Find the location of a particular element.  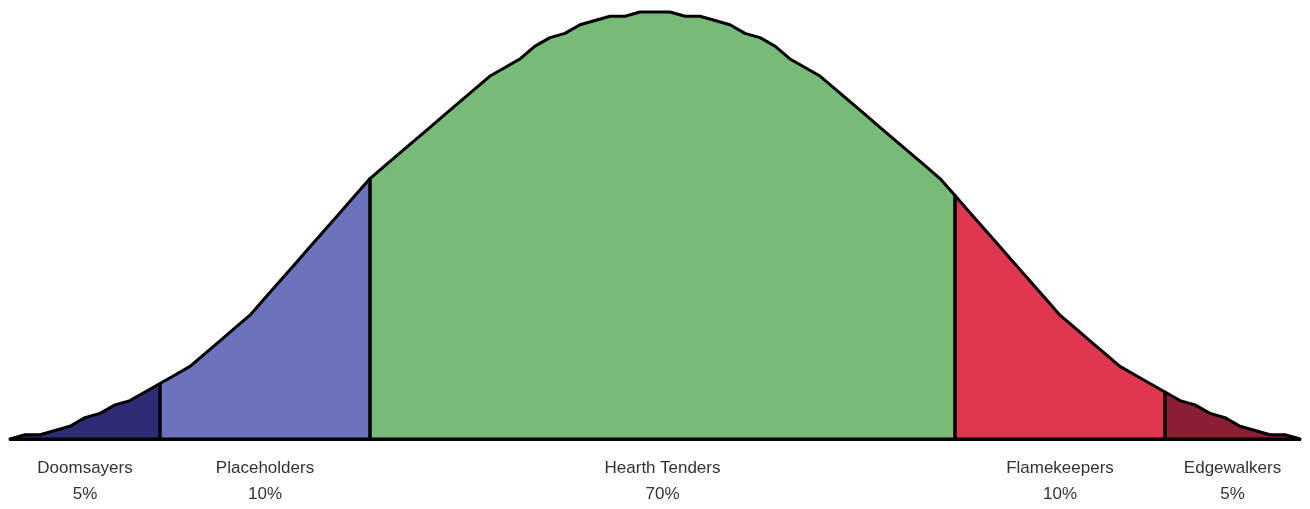

series-label: Placeholders is located at coordinates (265, 467).